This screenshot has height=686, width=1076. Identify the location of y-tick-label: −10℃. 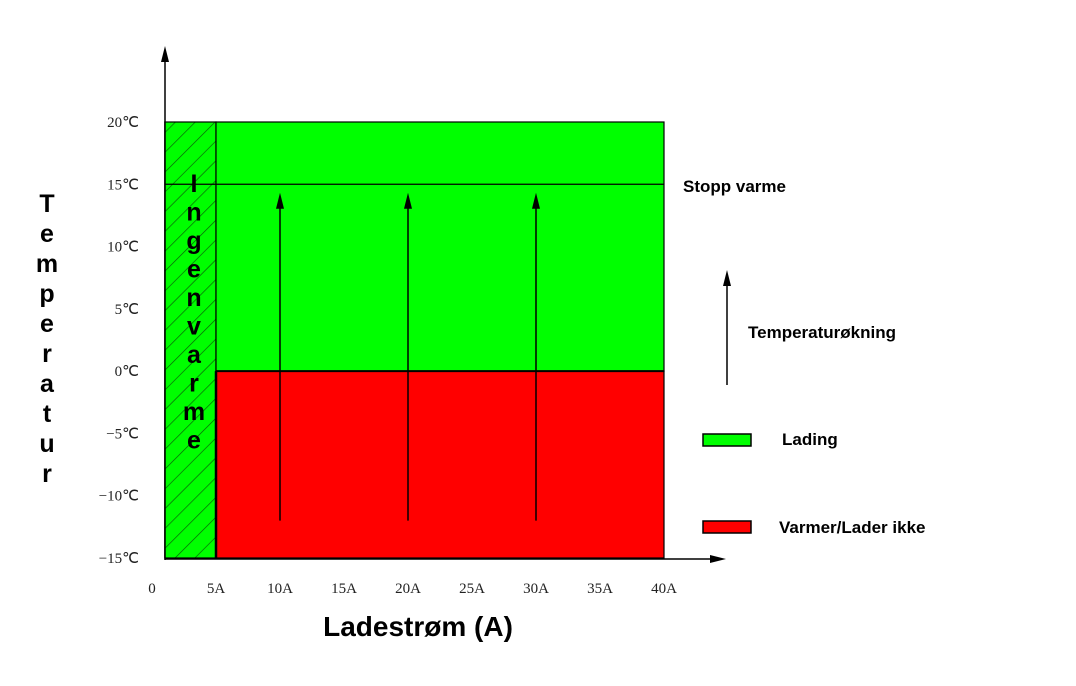
(119, 497).